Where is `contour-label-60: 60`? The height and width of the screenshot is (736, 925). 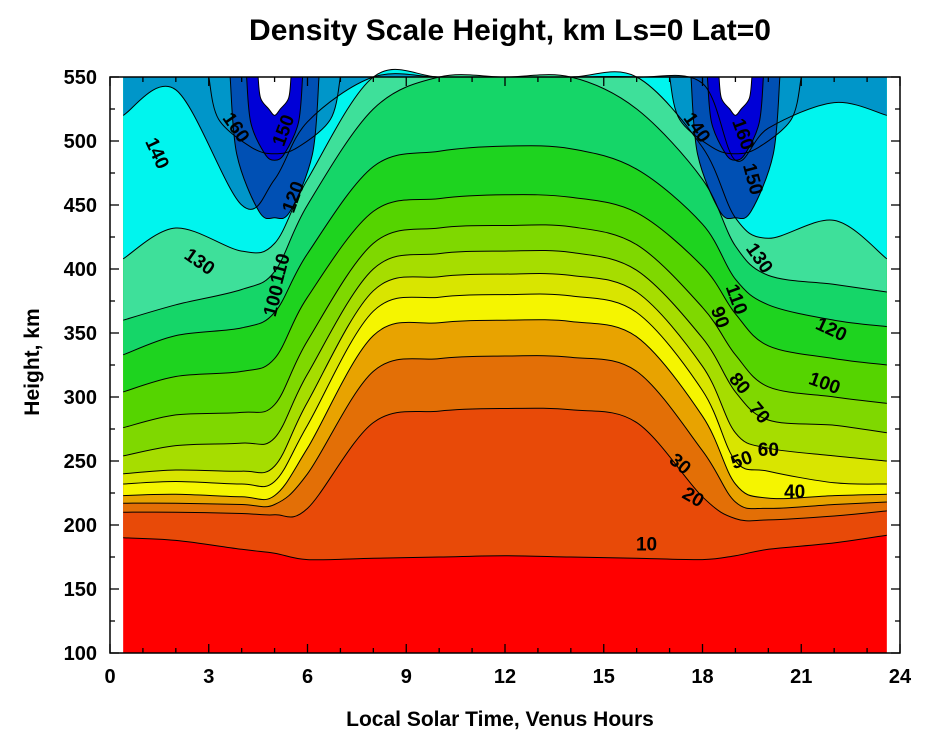 contour-label-60: 60 is located at coordinates (768, 450).